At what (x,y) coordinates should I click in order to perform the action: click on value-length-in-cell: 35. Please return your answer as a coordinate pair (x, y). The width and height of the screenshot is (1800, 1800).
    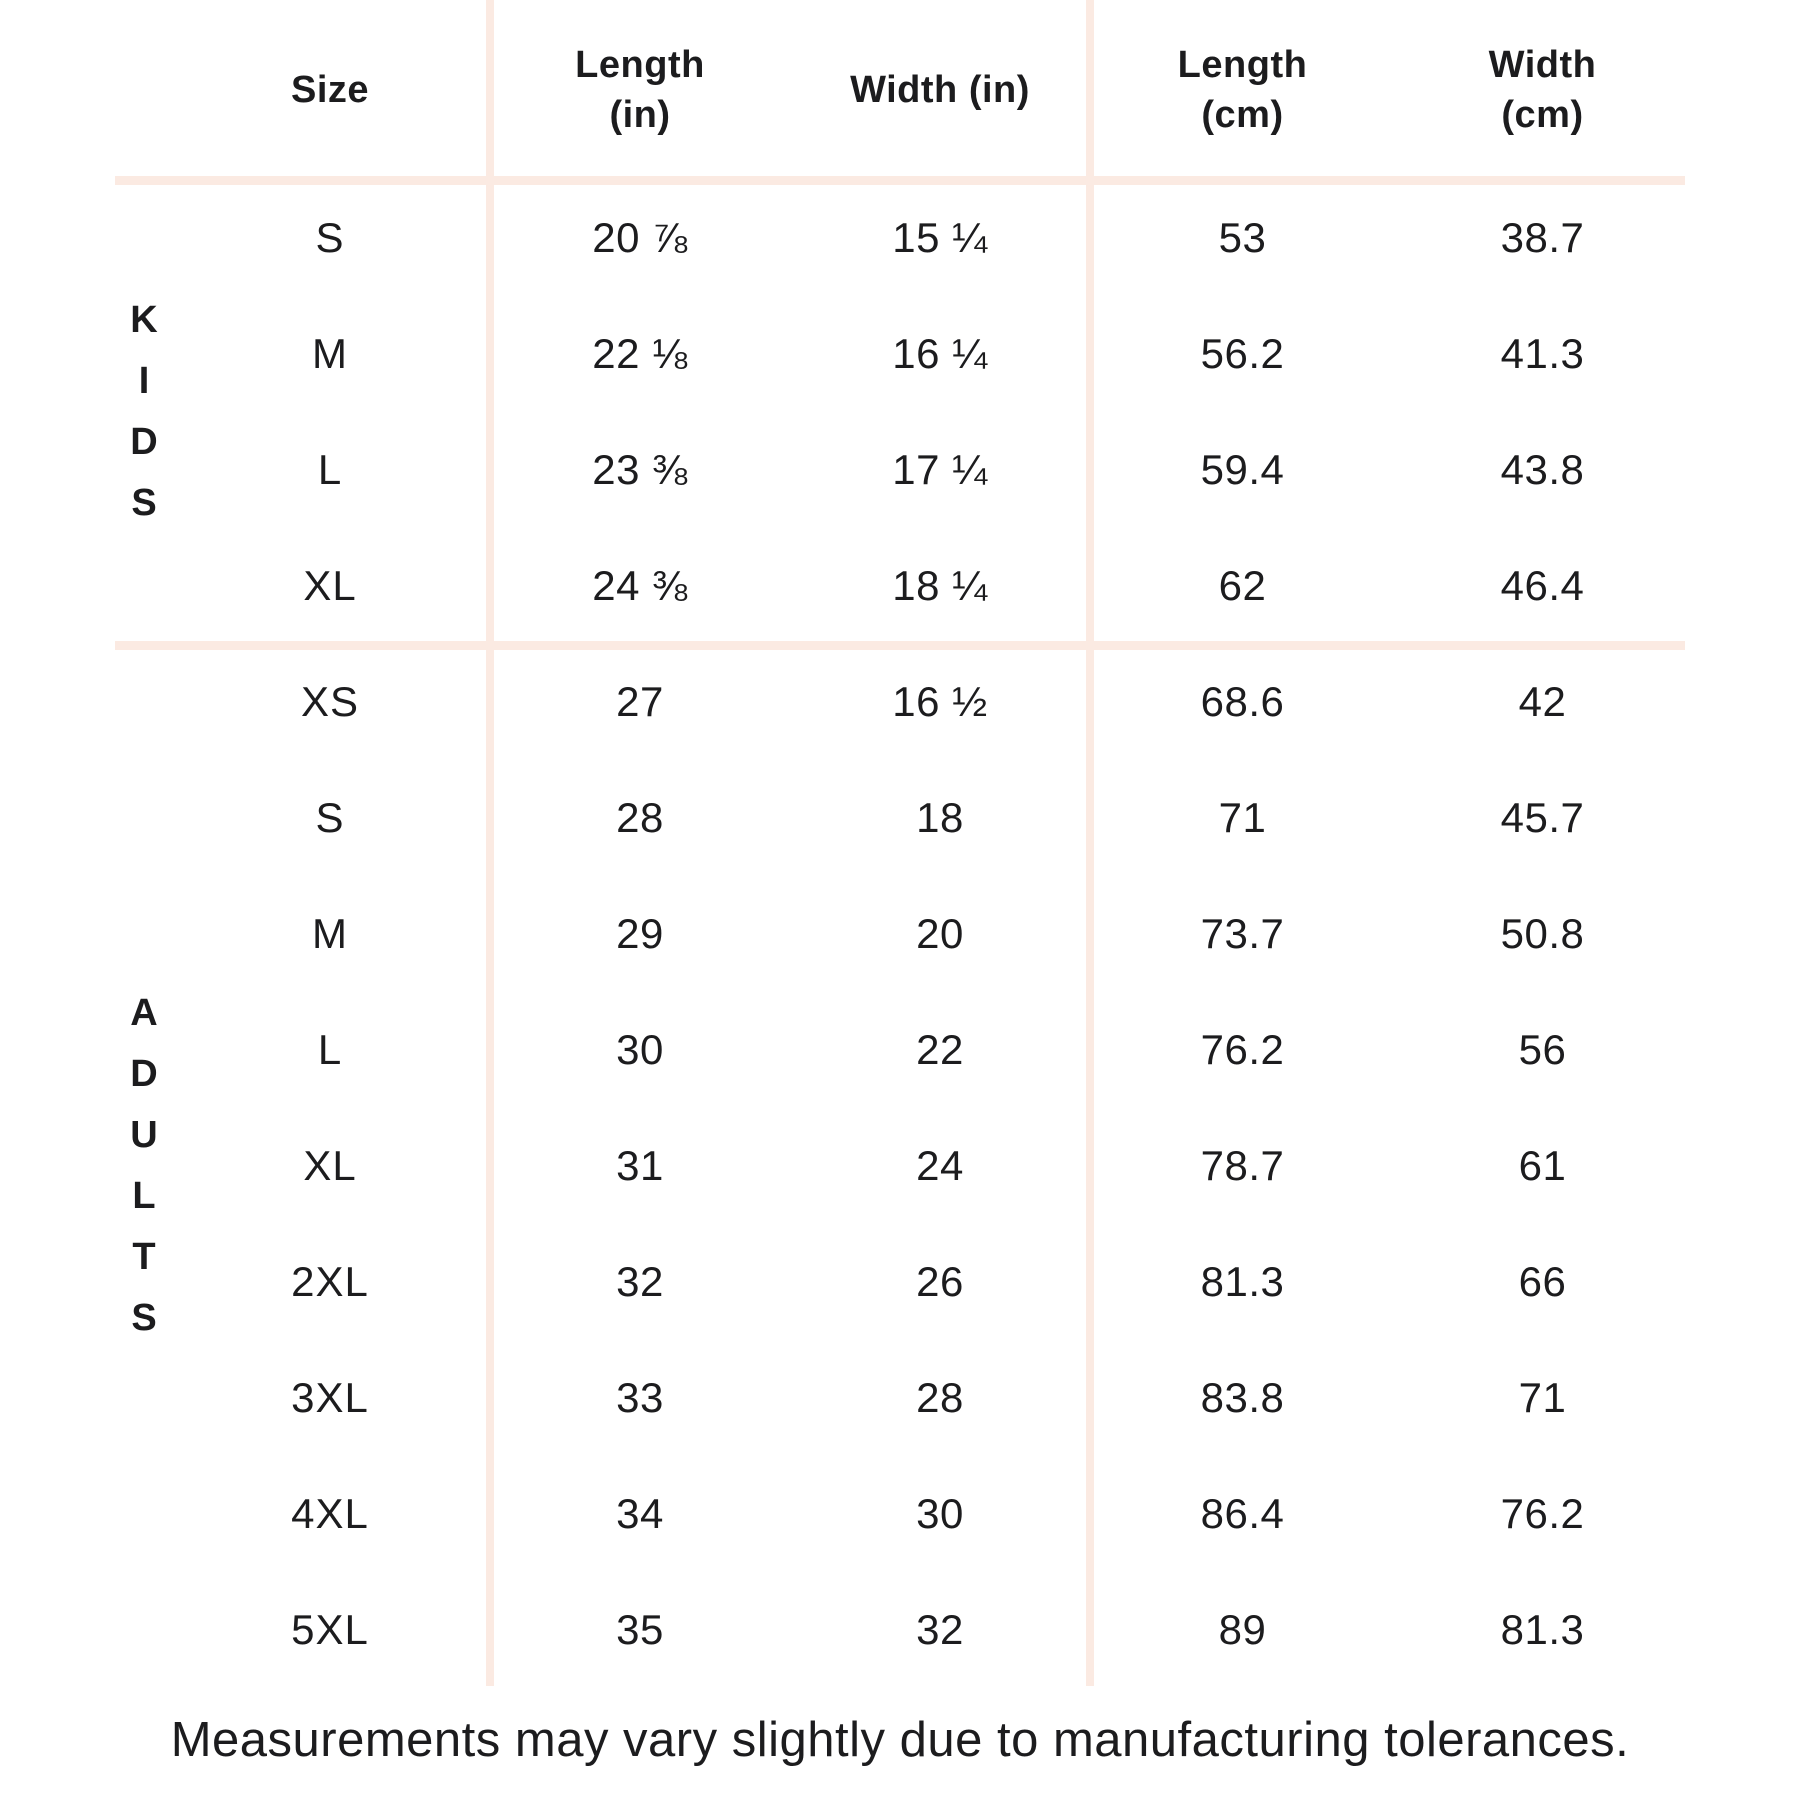
    Looking at the image, I should click on (640, 1629).